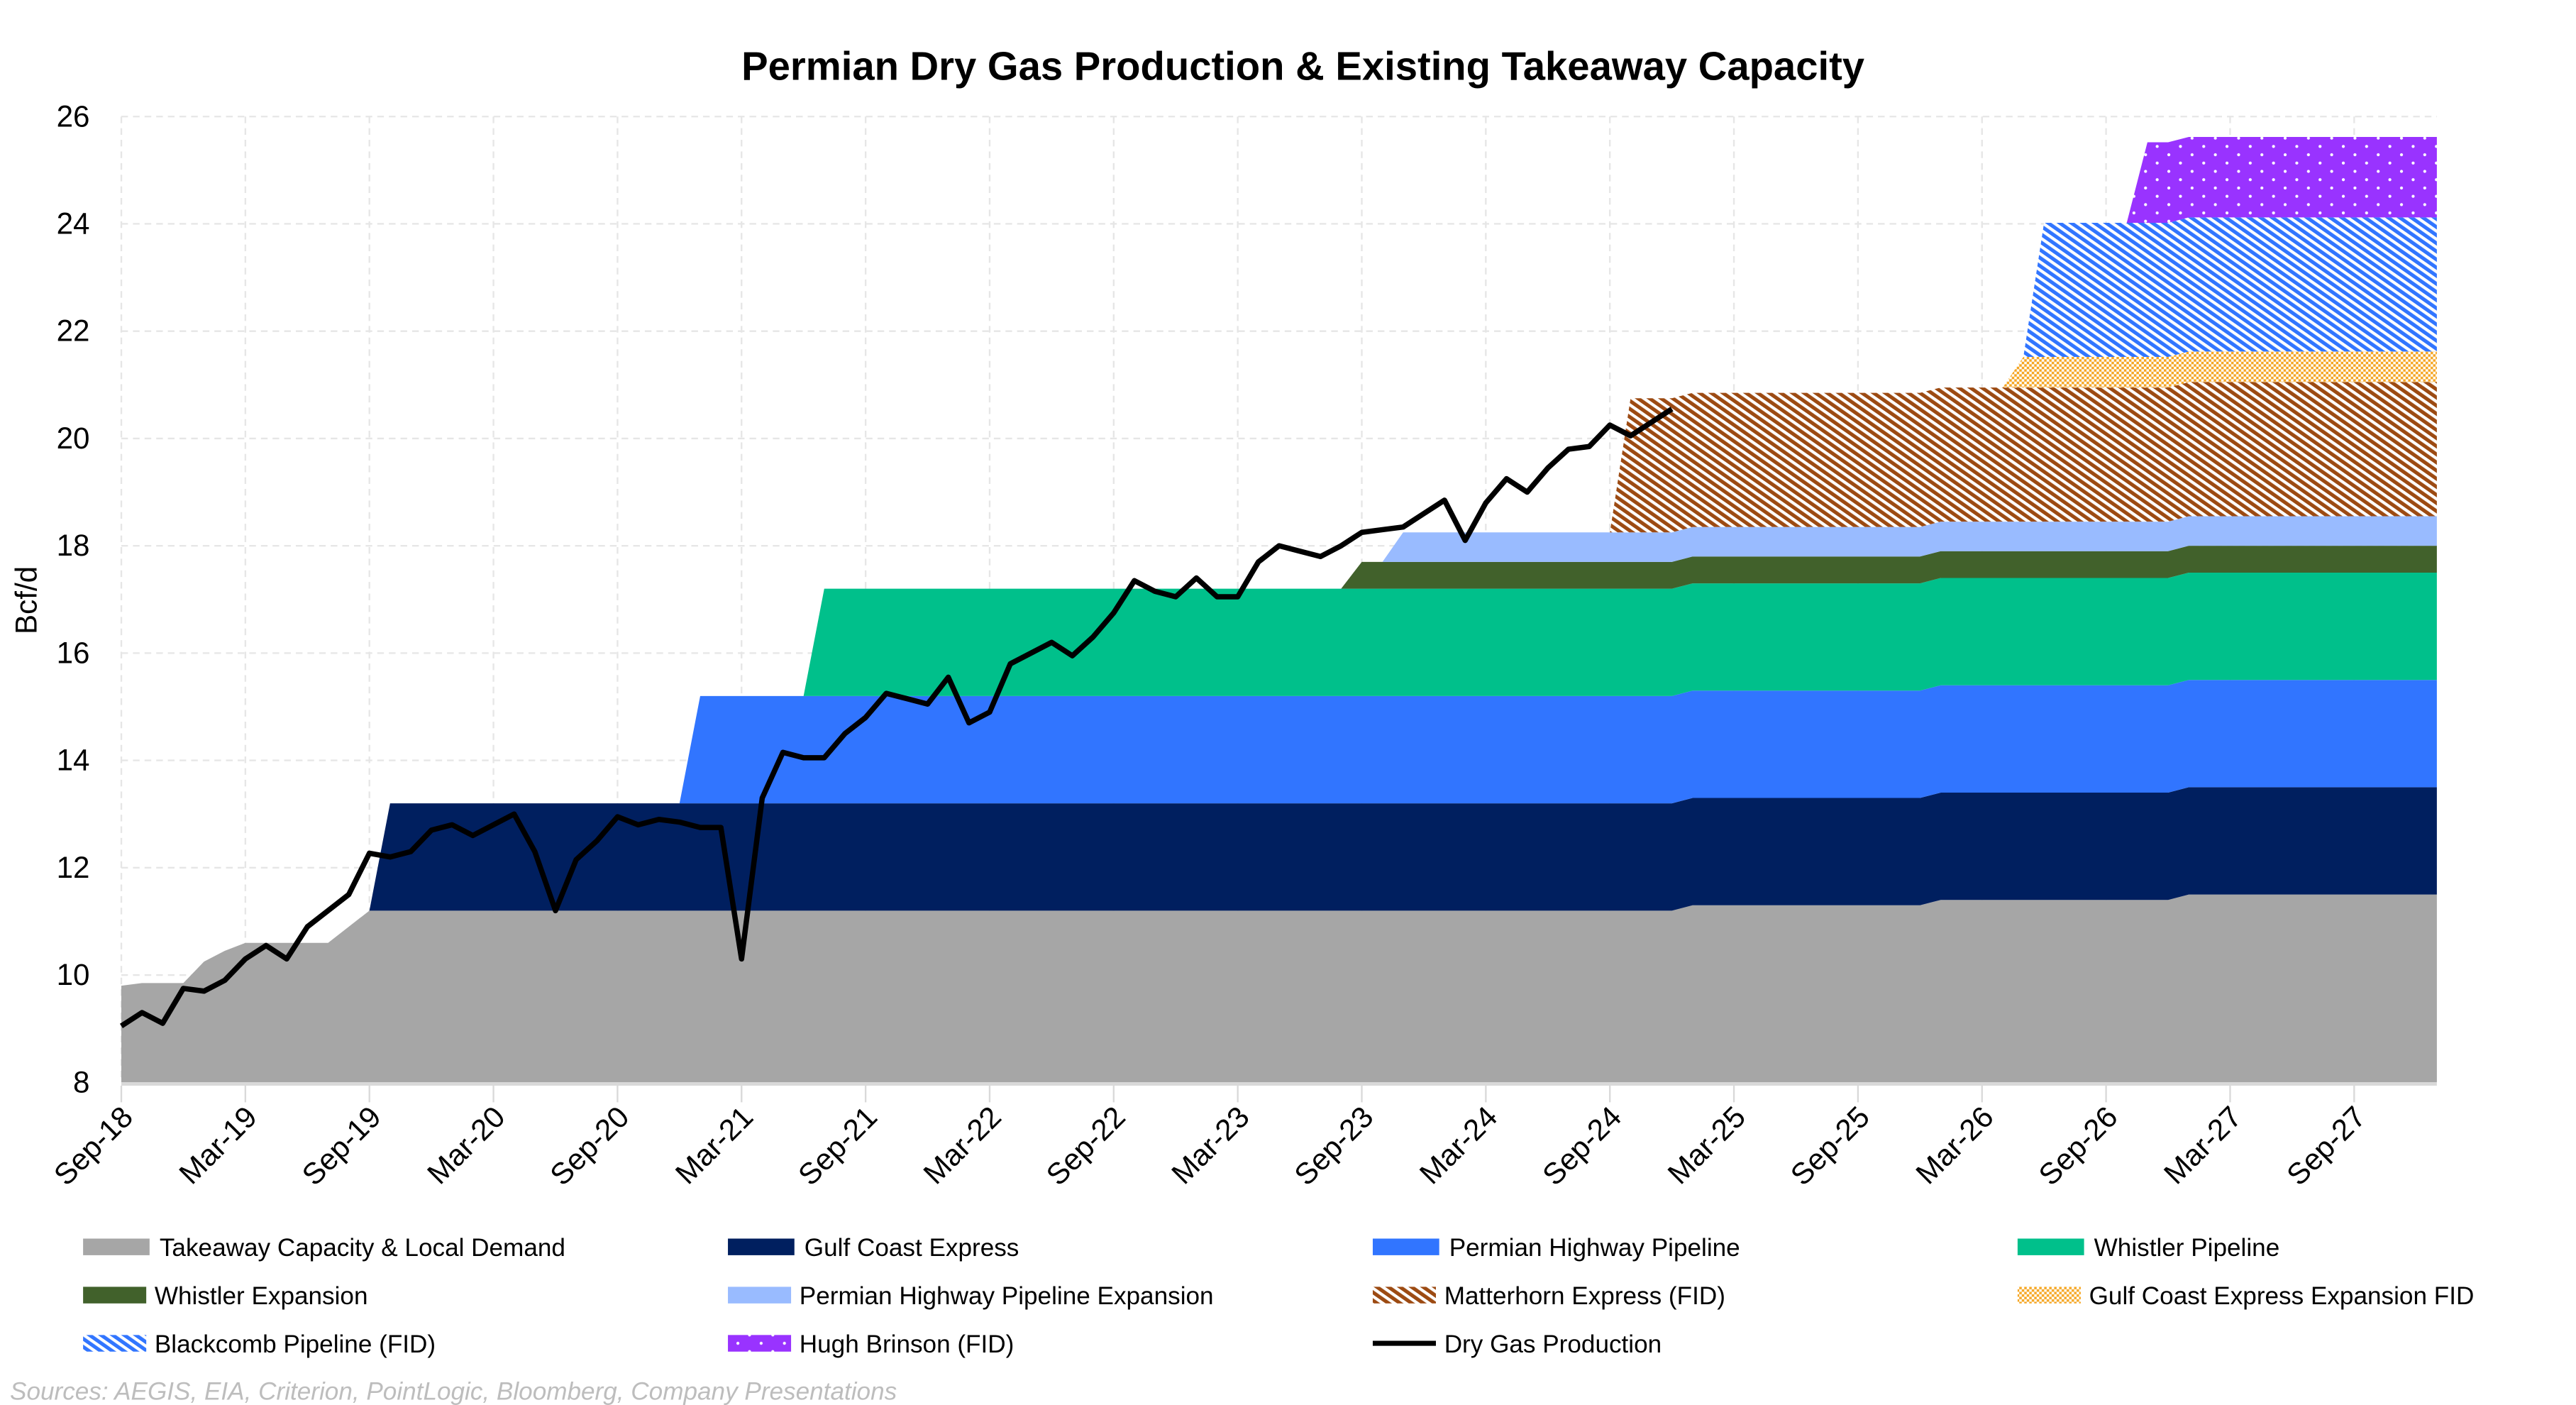  I want to click on legend-item-gulf-coast-express: Gulf Coast Express, so click(873, 1248).